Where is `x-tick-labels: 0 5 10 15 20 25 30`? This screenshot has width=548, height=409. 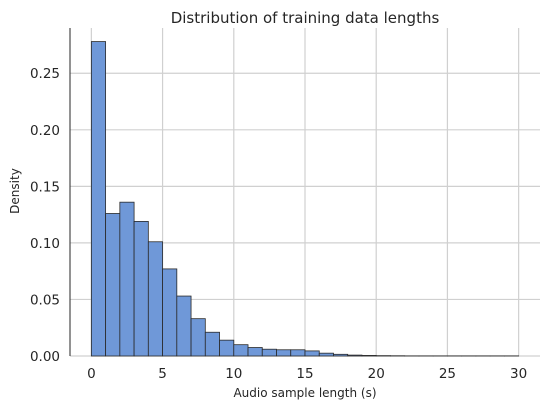 x-tick-labels: 0 5 10 15 20 25 30 is located at coordinates (307, 374).